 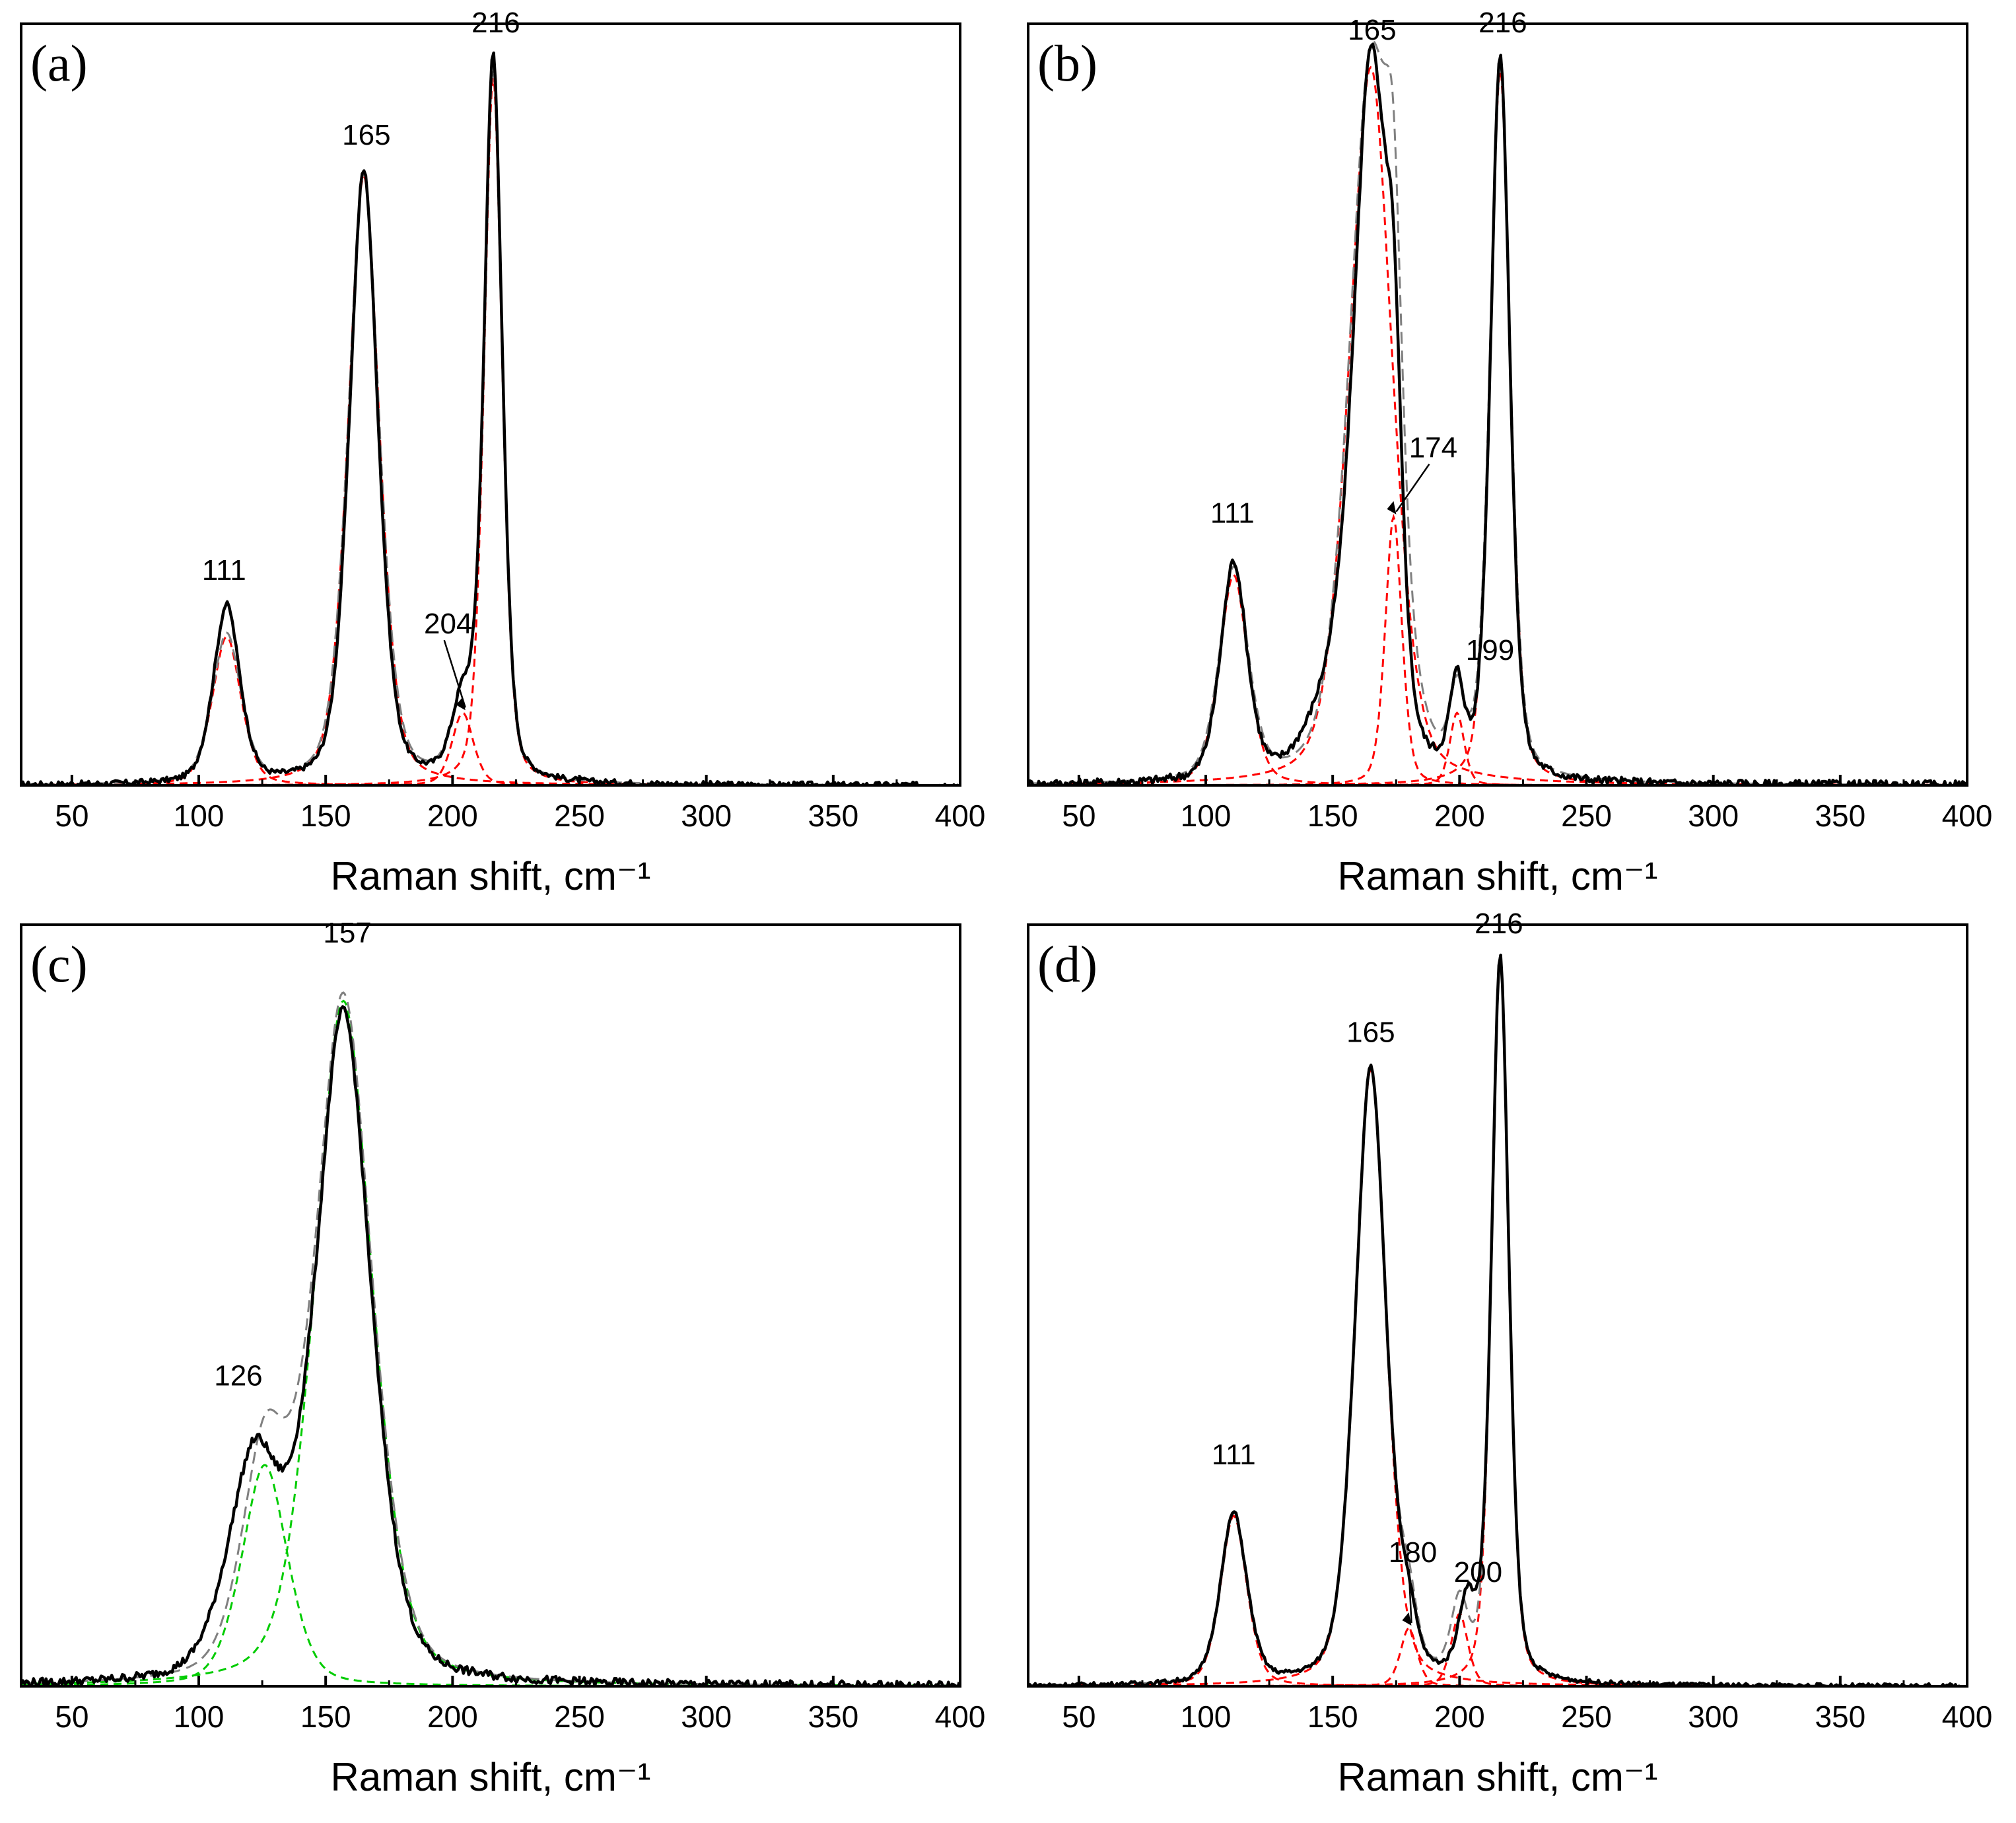 What do you see at coordinates (238, 1376) in the screenshot?
I see `peak-label-126: 126` at bounding box center [238, 1376].